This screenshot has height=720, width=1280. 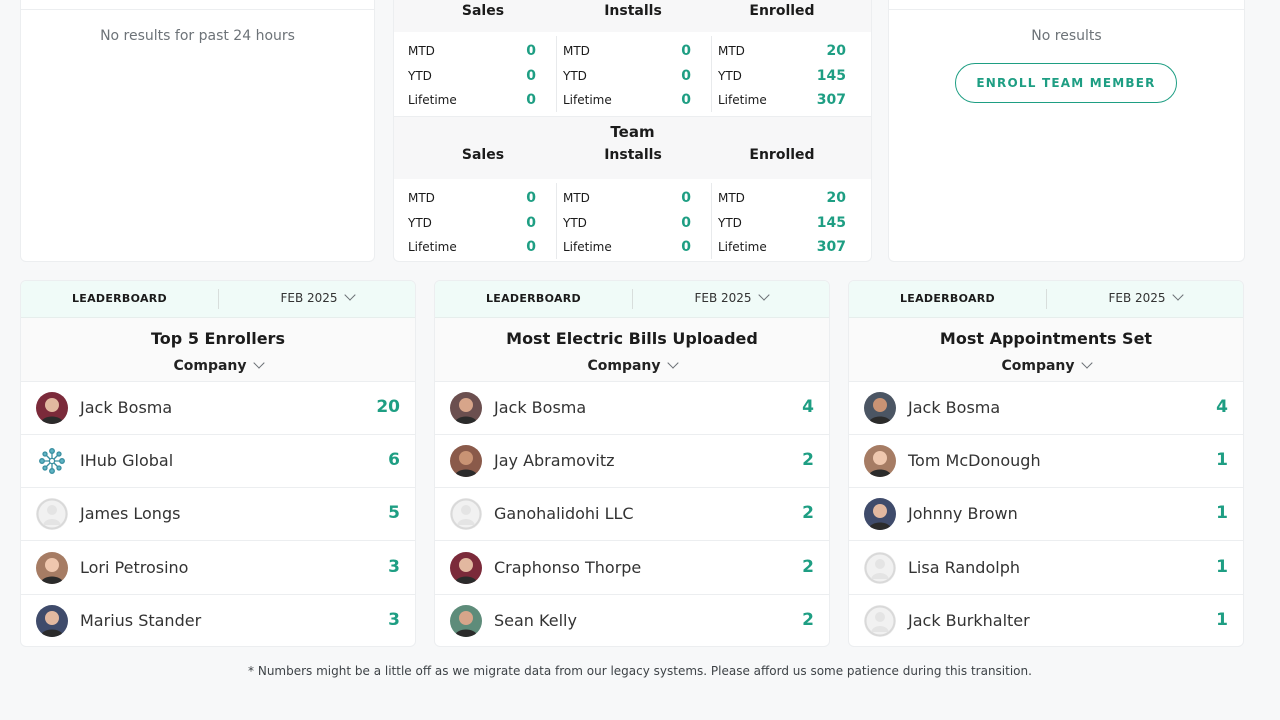 I want to click on member-name: Craphonso Thorpe, so click(x=568, y=567).